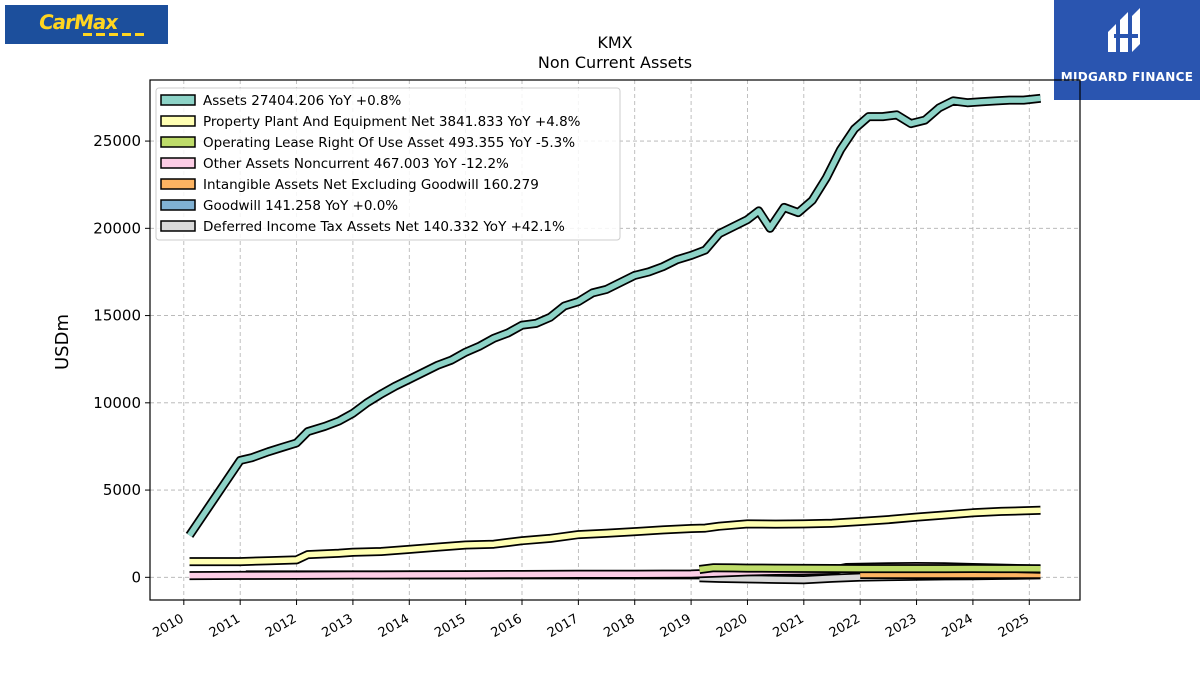 This screenshot has width=1200, height=675. What do you see at coordinates (168, 626) in the screenshot?
I see `x-tick-label: 2010` at bounding box center [168, 626].